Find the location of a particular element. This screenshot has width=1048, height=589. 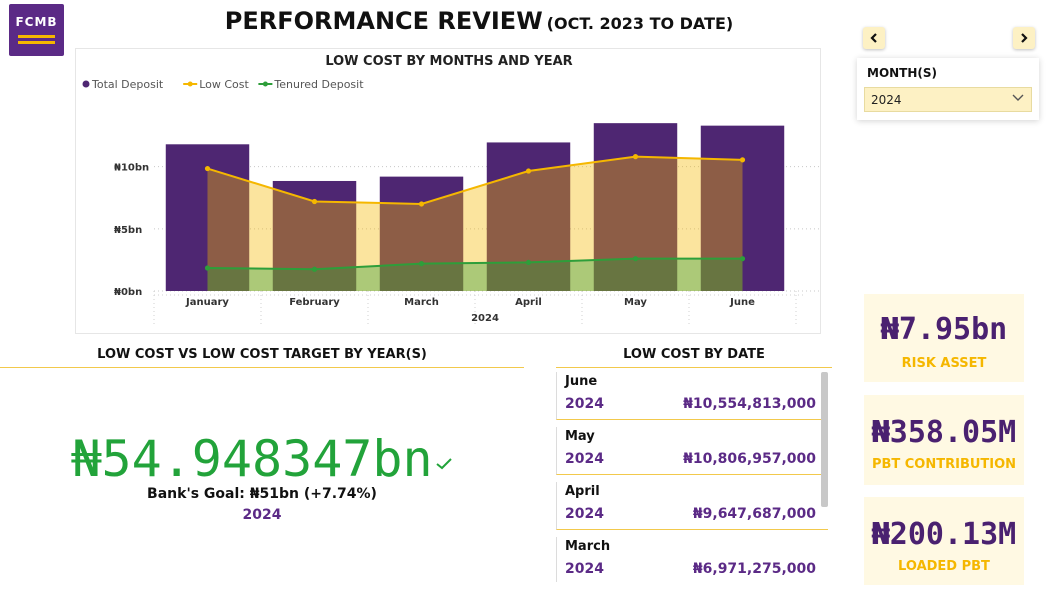

legend-label: Tenured Deposit is located at coordinates (318, 84).